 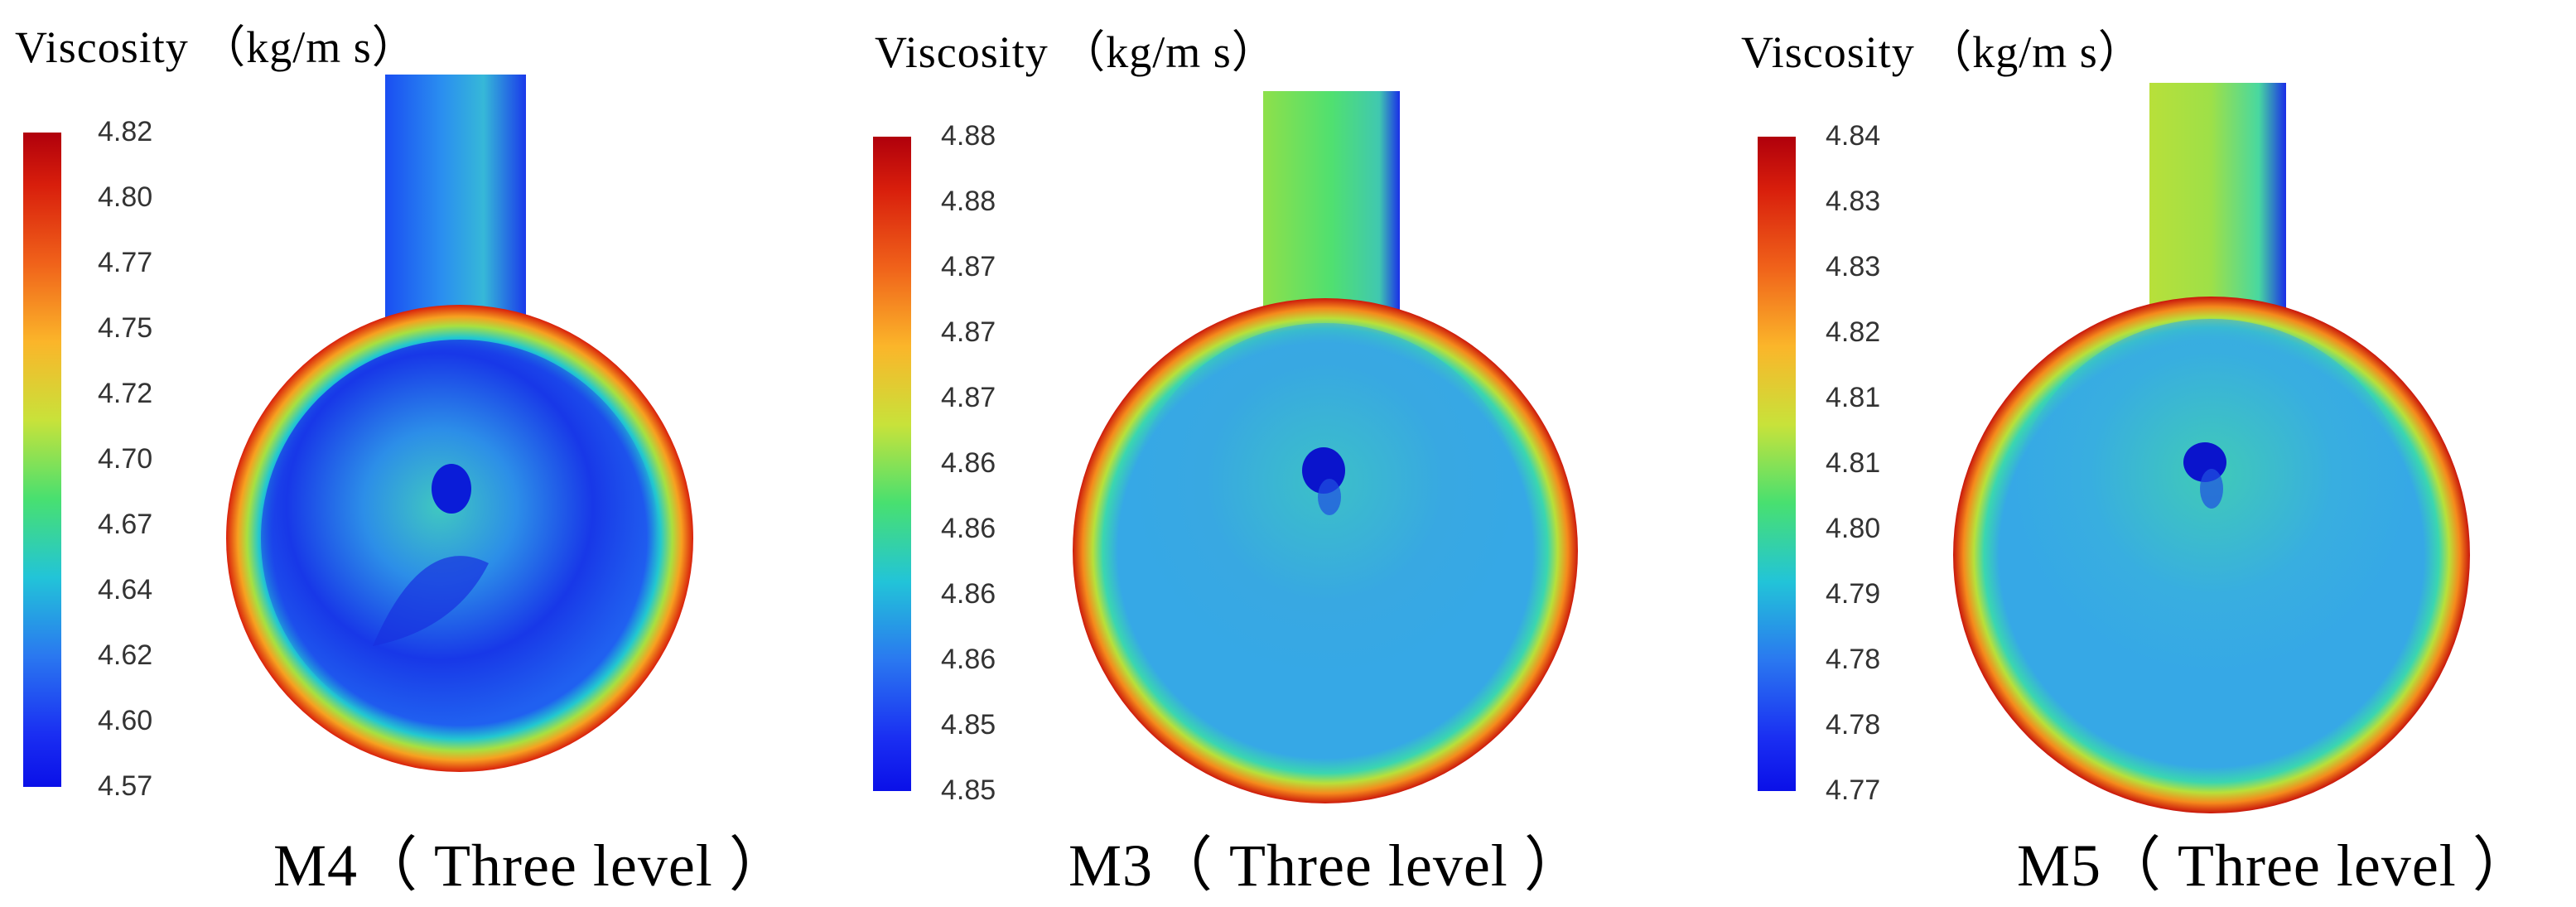 I want to click on tick-label: 4.84, so click(x=1853, y=136).